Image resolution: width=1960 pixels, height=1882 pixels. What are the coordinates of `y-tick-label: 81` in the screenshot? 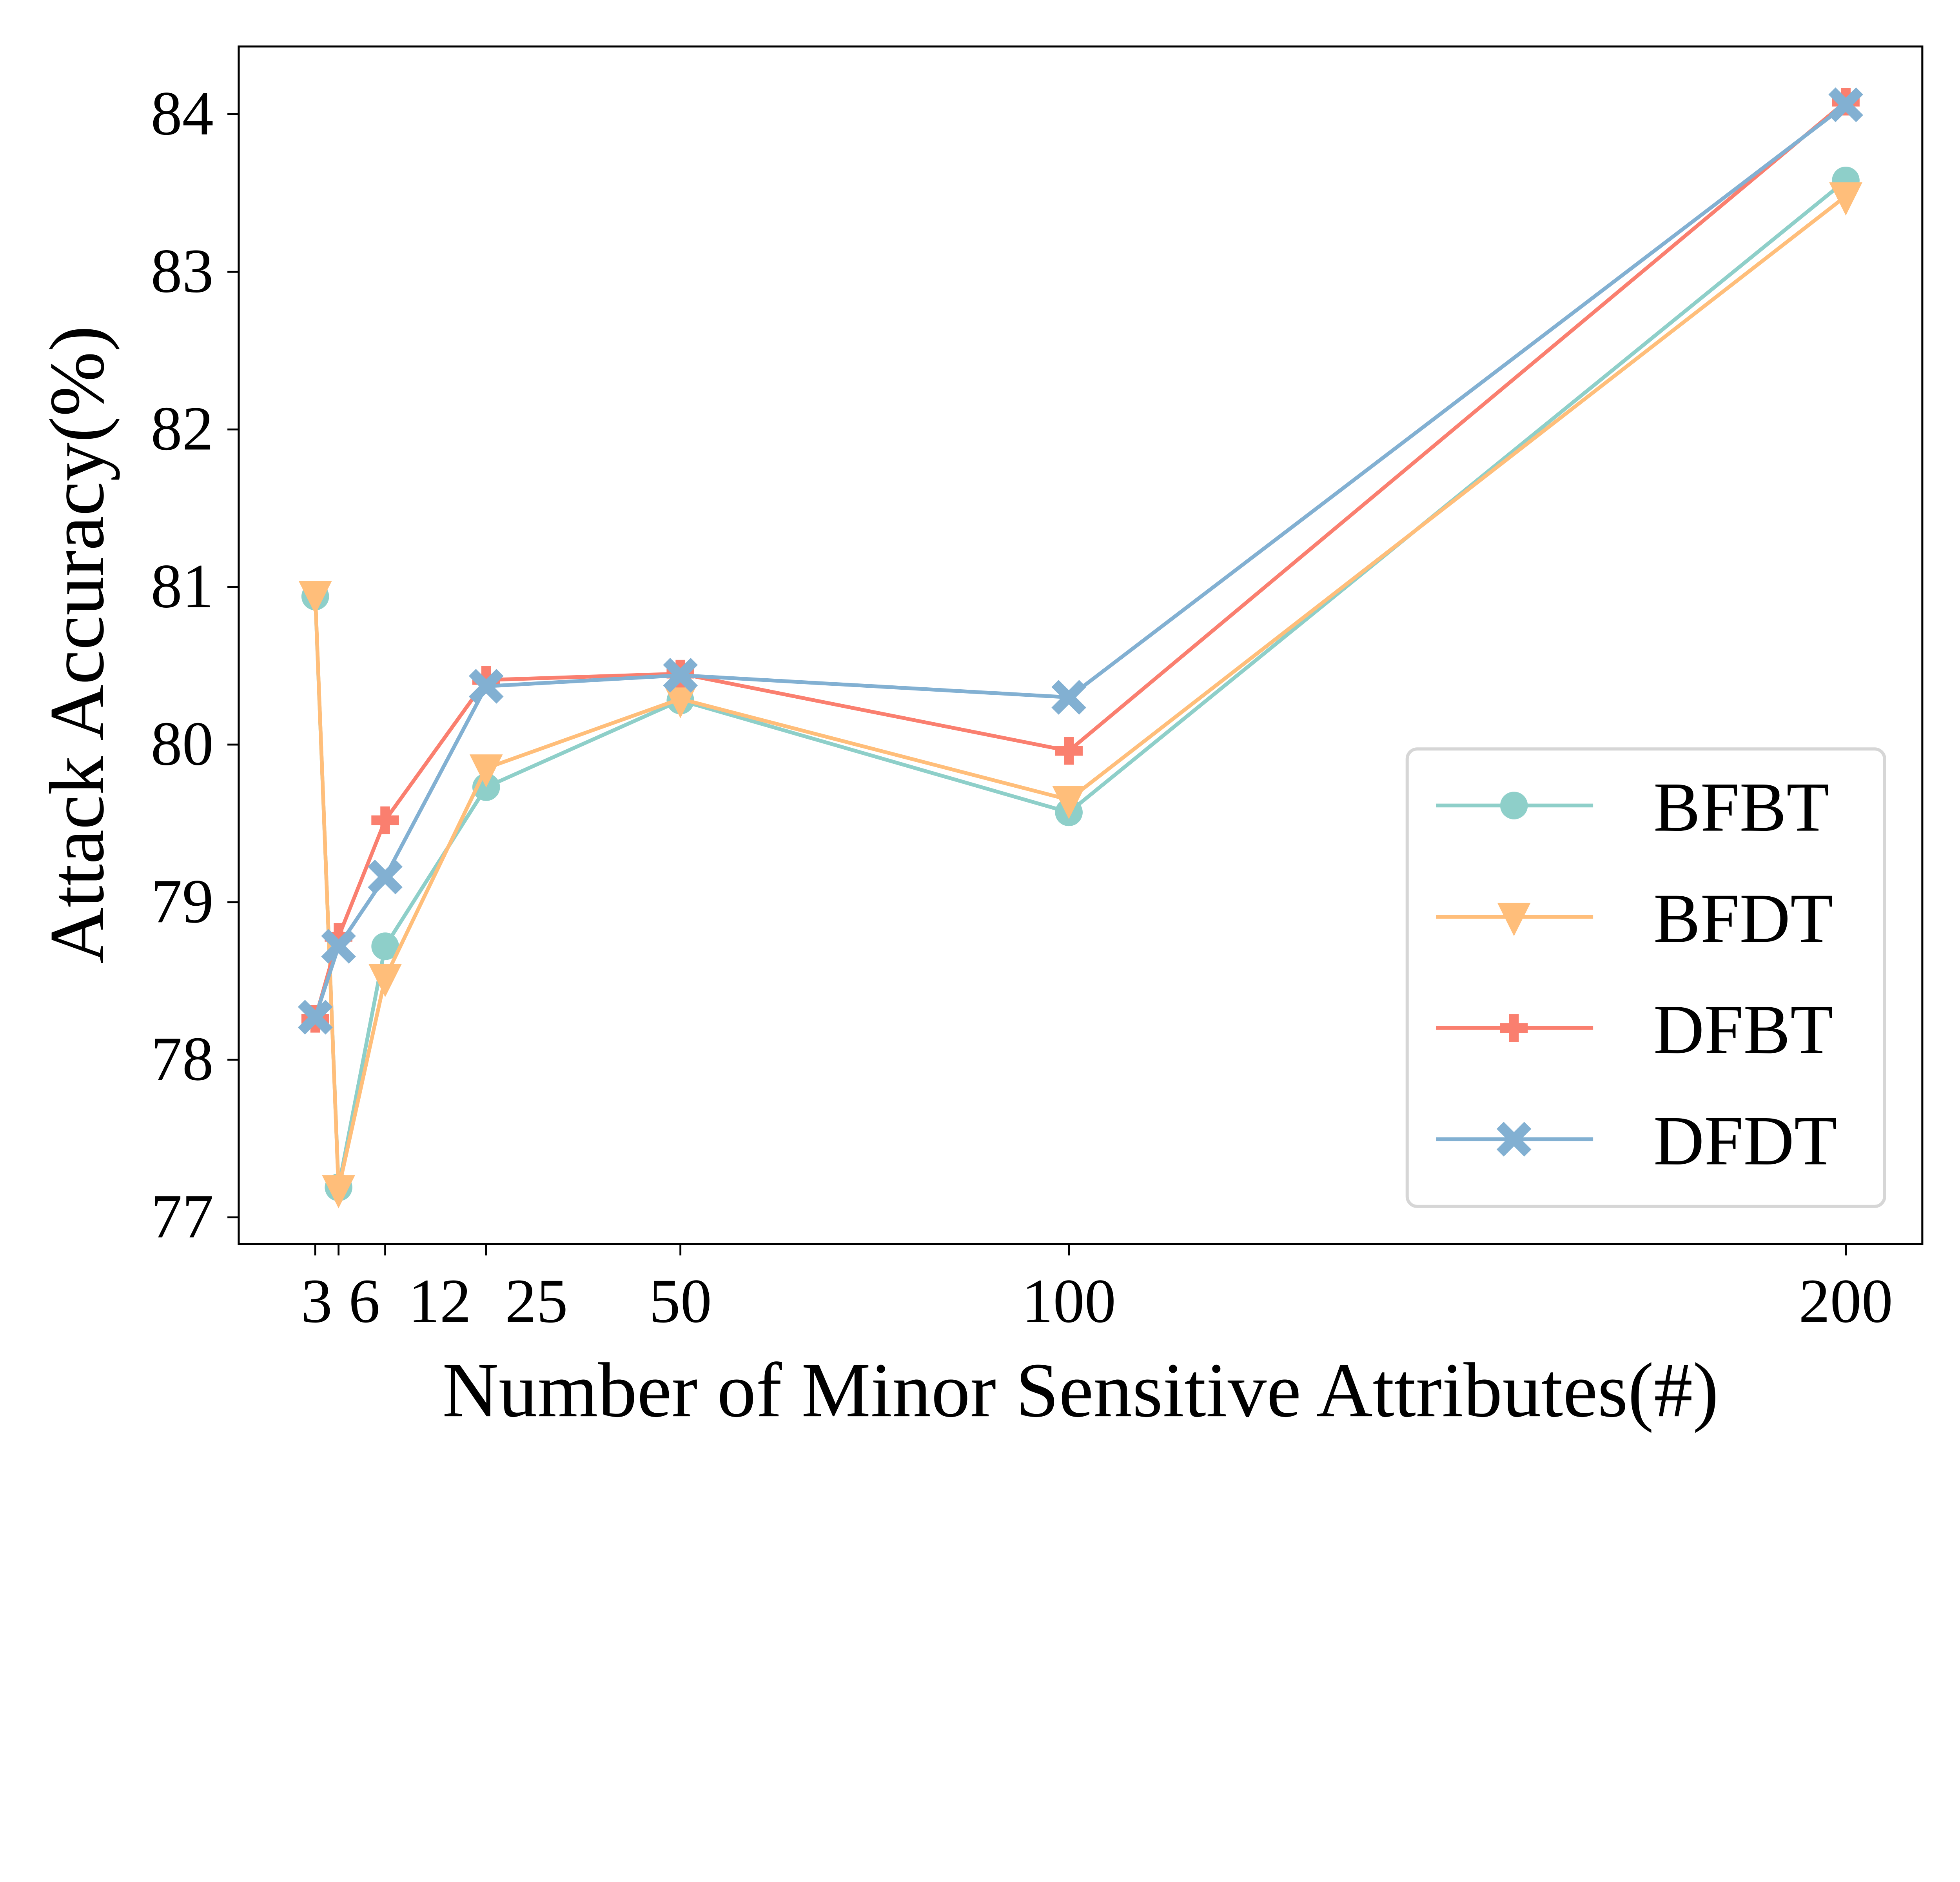 It's located at (182, 586).